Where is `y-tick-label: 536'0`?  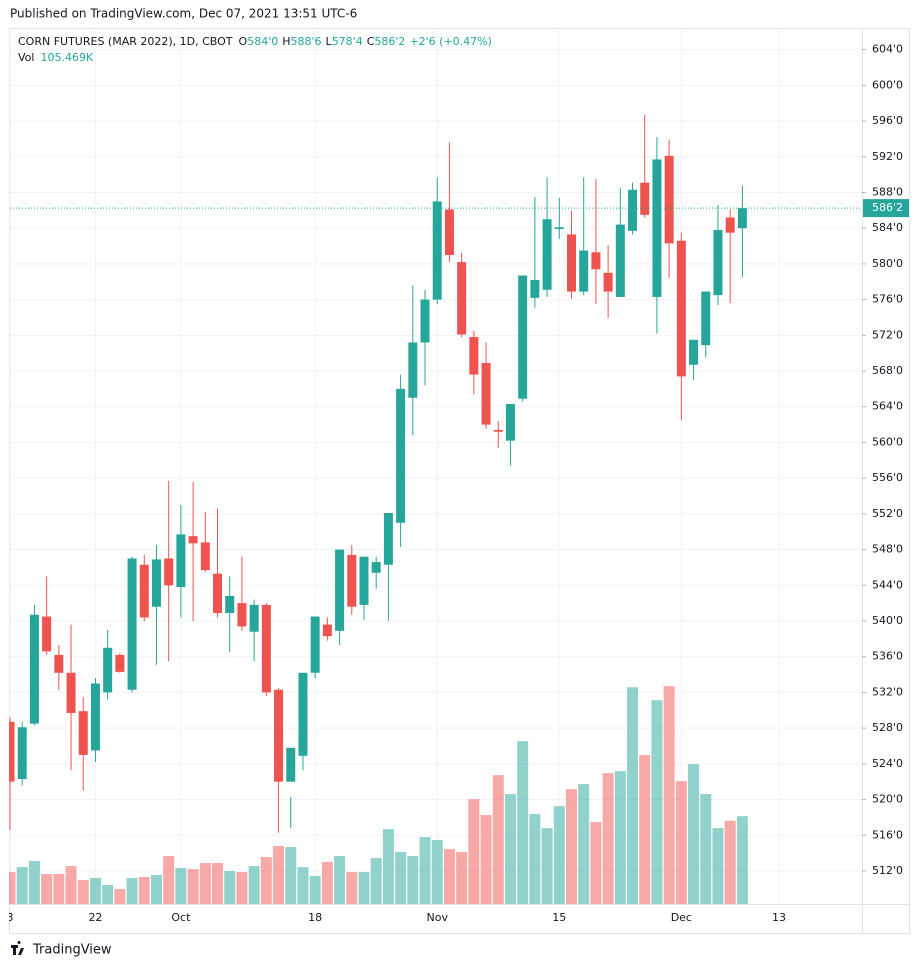 y-tick-label: 536'0 is located at coordinates (887, 656).